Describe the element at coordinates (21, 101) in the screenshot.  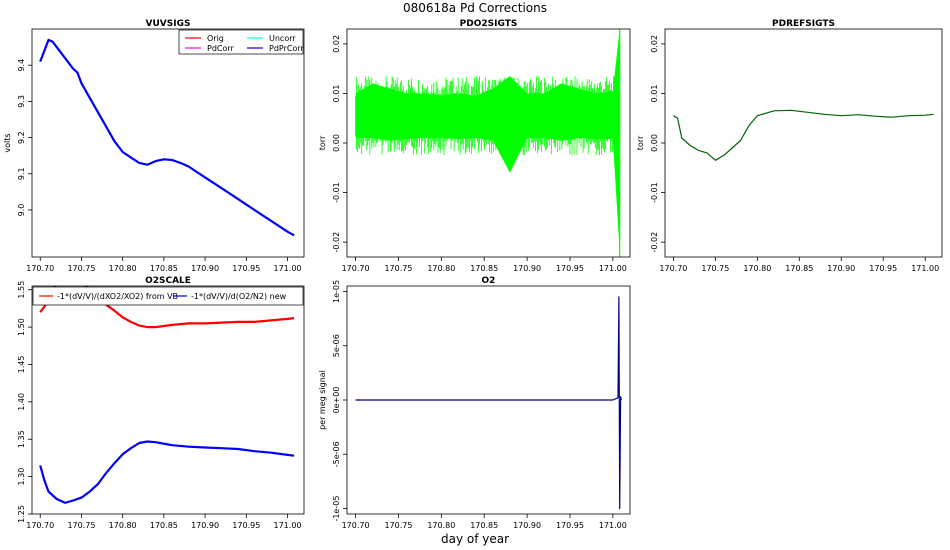
I see `y-tick-label: 9.3` at that location.